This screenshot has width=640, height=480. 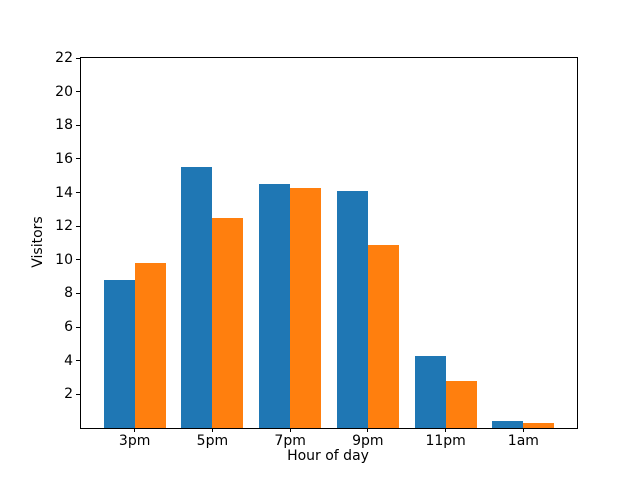 I want to click on bar-series-2-9pm, so click(x=383, y=336).